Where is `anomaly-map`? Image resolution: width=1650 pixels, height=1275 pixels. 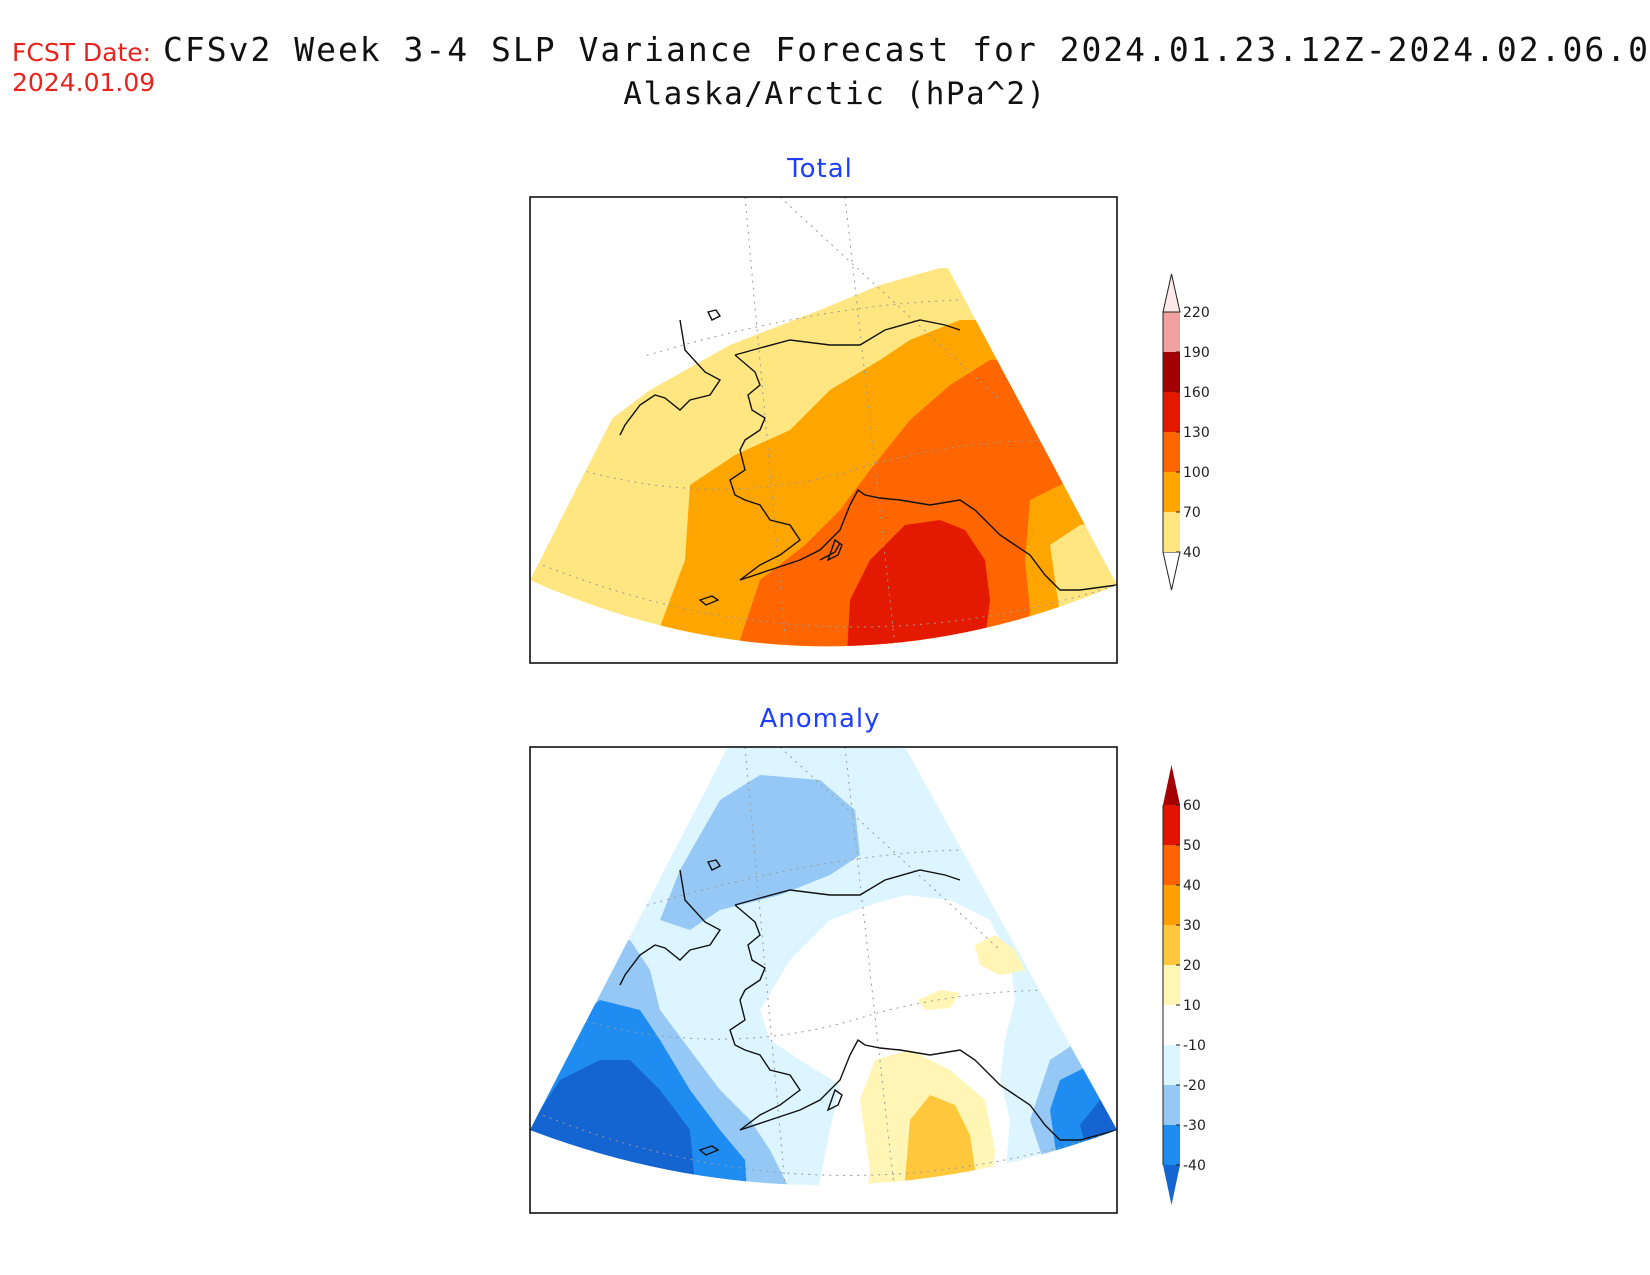
anomaly-map is located at coordinates (823, 980).